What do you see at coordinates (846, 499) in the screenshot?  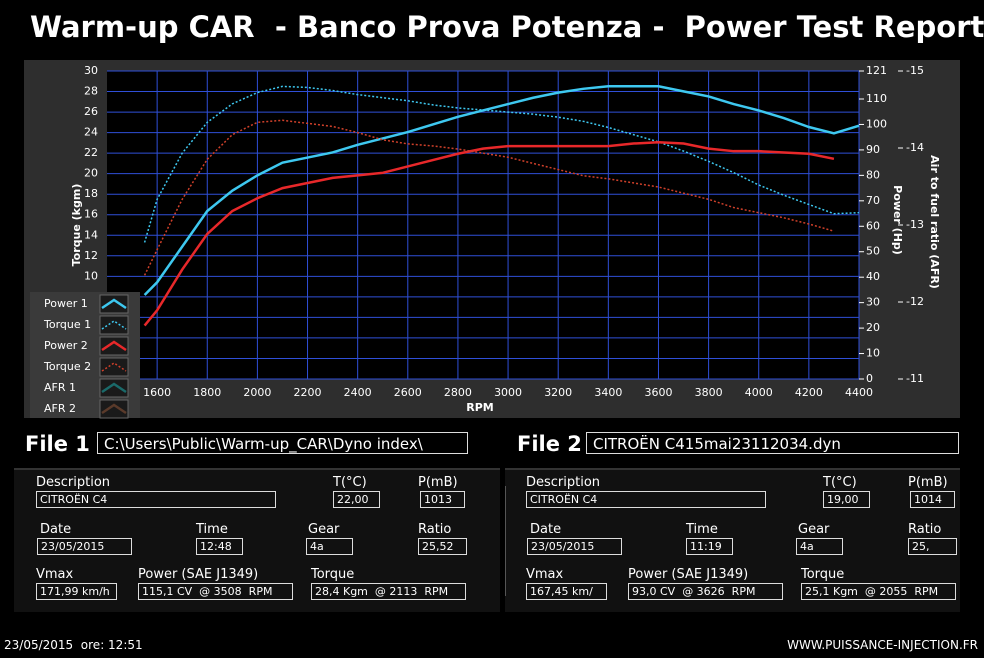 I see `field-value: 19,00` at bounding box center [846, 499].